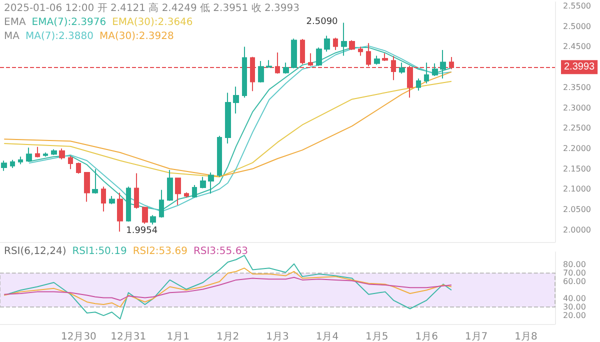  I want to click on text: RSI2:53.69, so click(160, 251).